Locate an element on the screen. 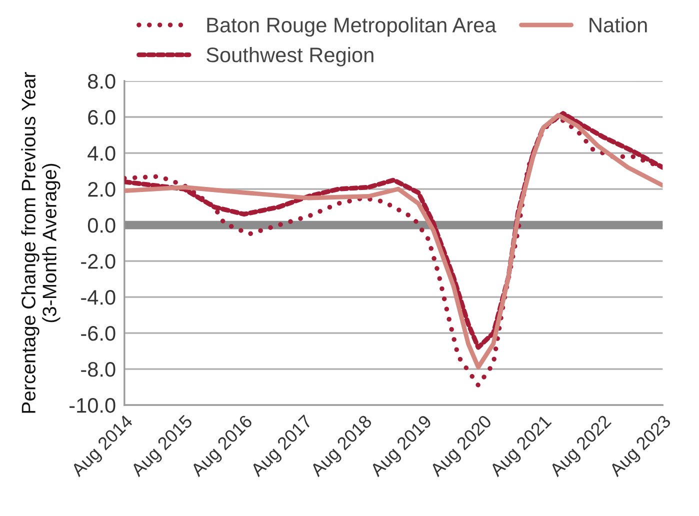 This screenshot has width=699, height=516. y-tick-label: -10.0 is located at coordinates (93, 405).